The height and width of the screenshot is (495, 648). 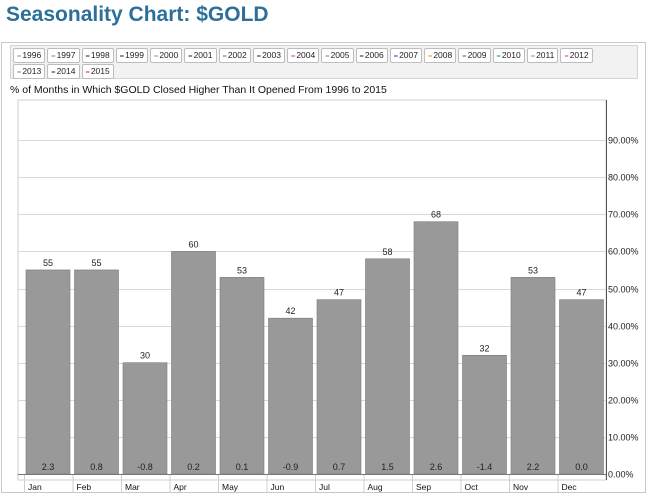 What do you see at coordinates (96, 467) in the screenshot?
I see `avg-change-label: 0.8` at bounding box center [96, 467].